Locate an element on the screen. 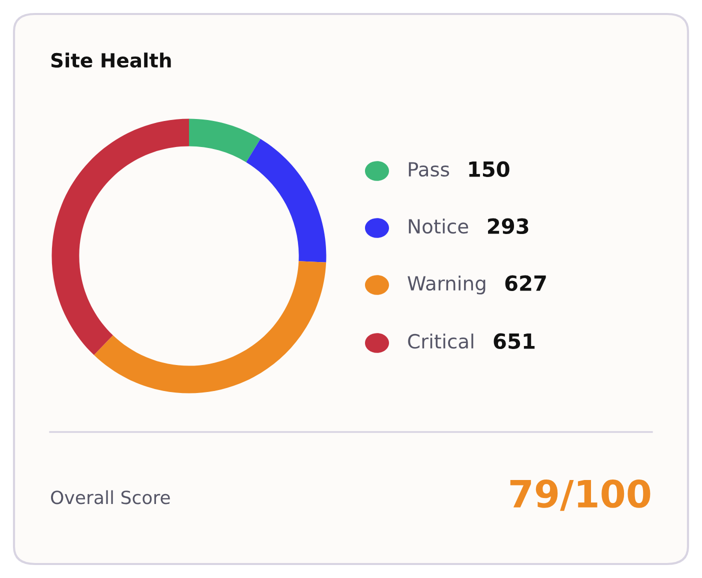  data-label: 150 is located at coordinates (489, 169).